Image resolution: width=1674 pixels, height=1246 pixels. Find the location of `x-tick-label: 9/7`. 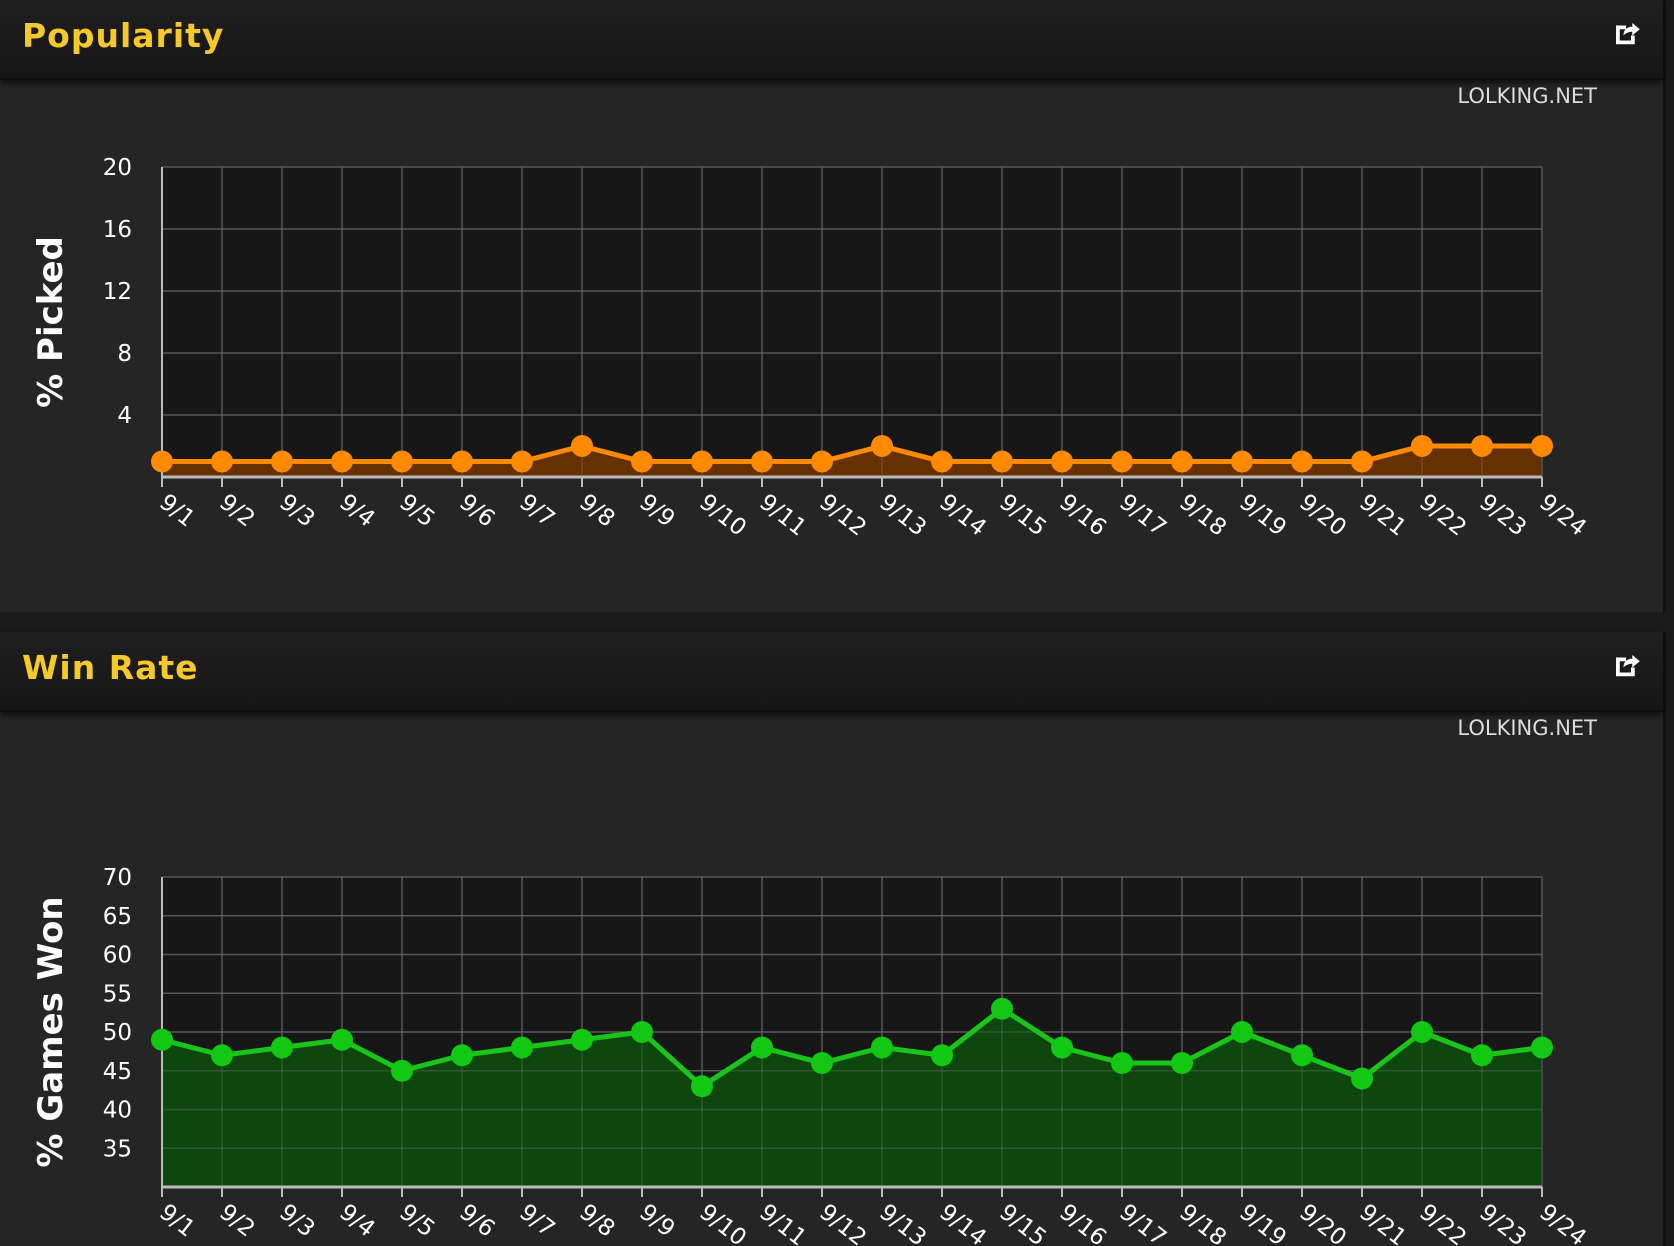

x-tick-label: 9/7 is located at coordinates (536, 510).